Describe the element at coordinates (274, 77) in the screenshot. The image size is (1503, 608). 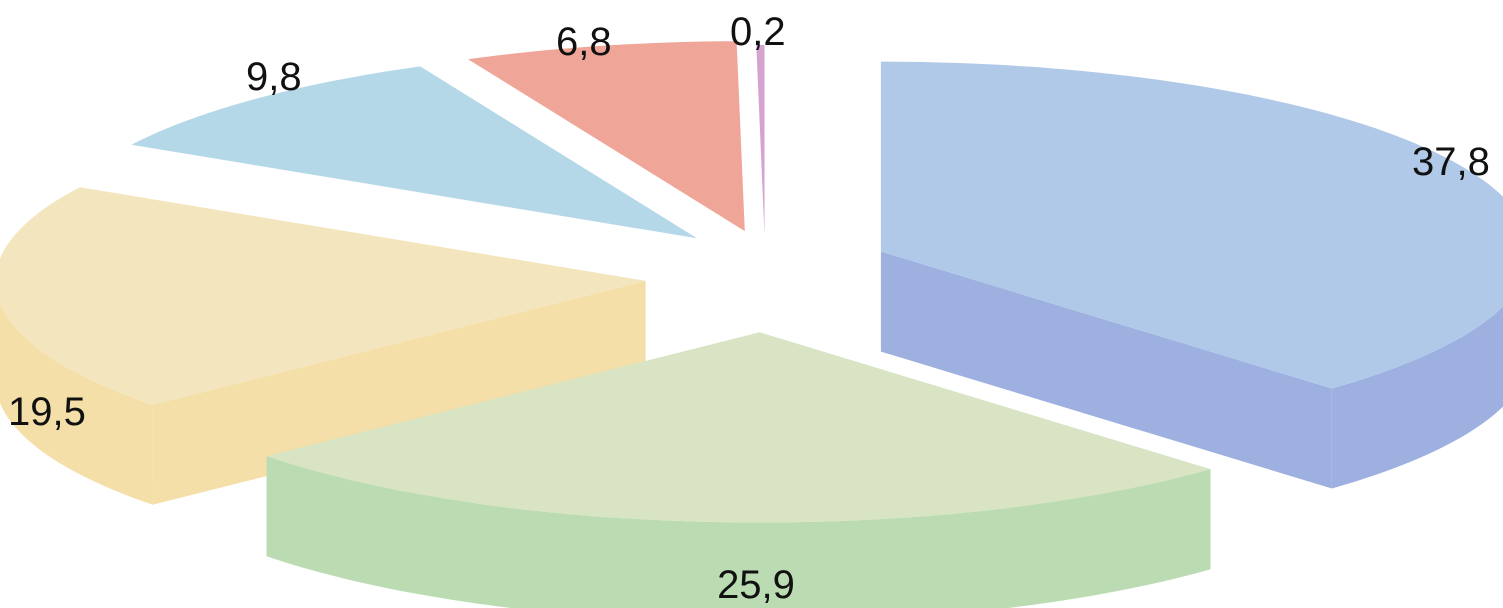
I see `data-label-9-8: 9,8` at that location.